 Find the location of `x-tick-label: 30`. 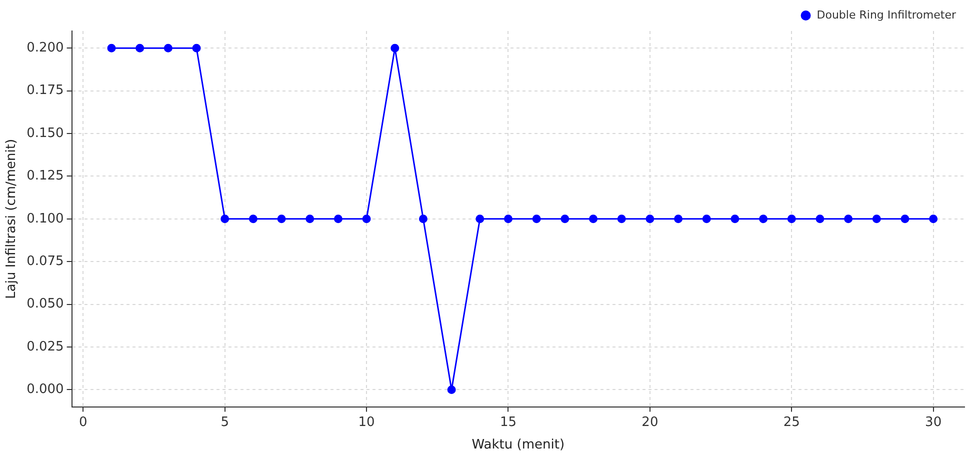

x-tick-label: 30 is located at coordinates (933, 422).